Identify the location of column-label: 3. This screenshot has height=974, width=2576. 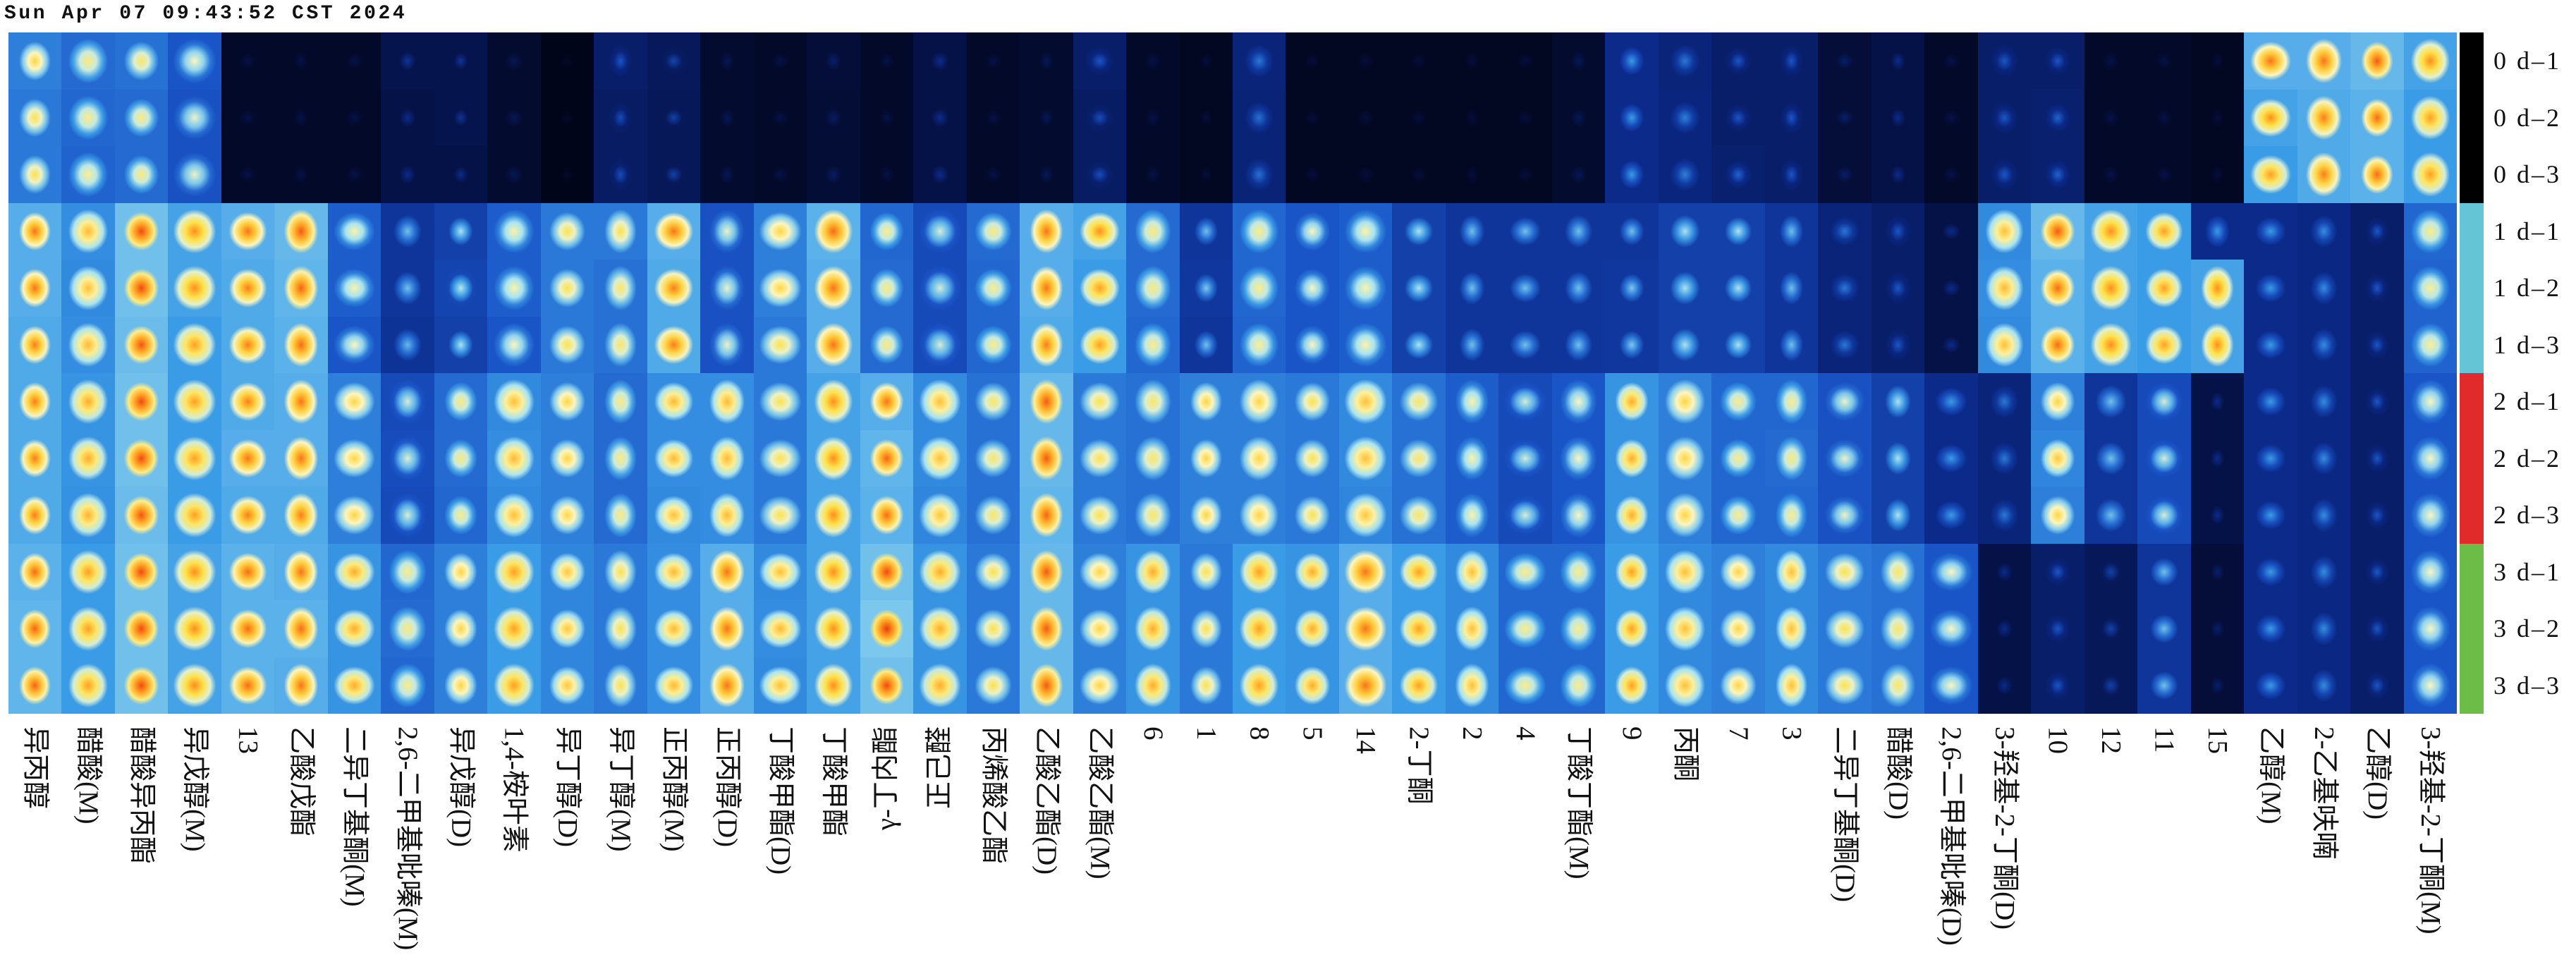
(1791, 733).